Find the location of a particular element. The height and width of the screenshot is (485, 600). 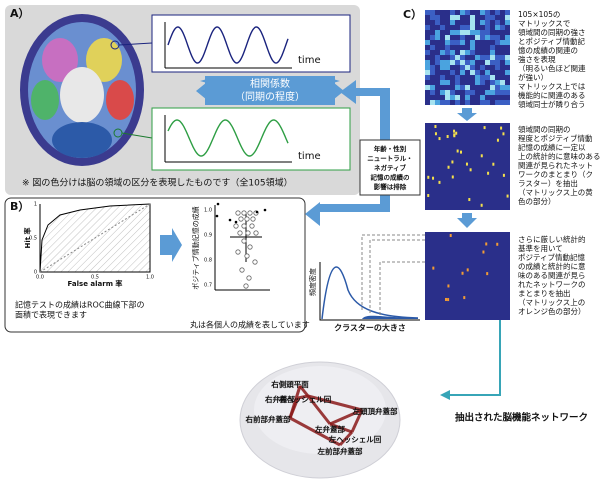

roc-x-tick: 1.0 is located at coordinates (150, 278).